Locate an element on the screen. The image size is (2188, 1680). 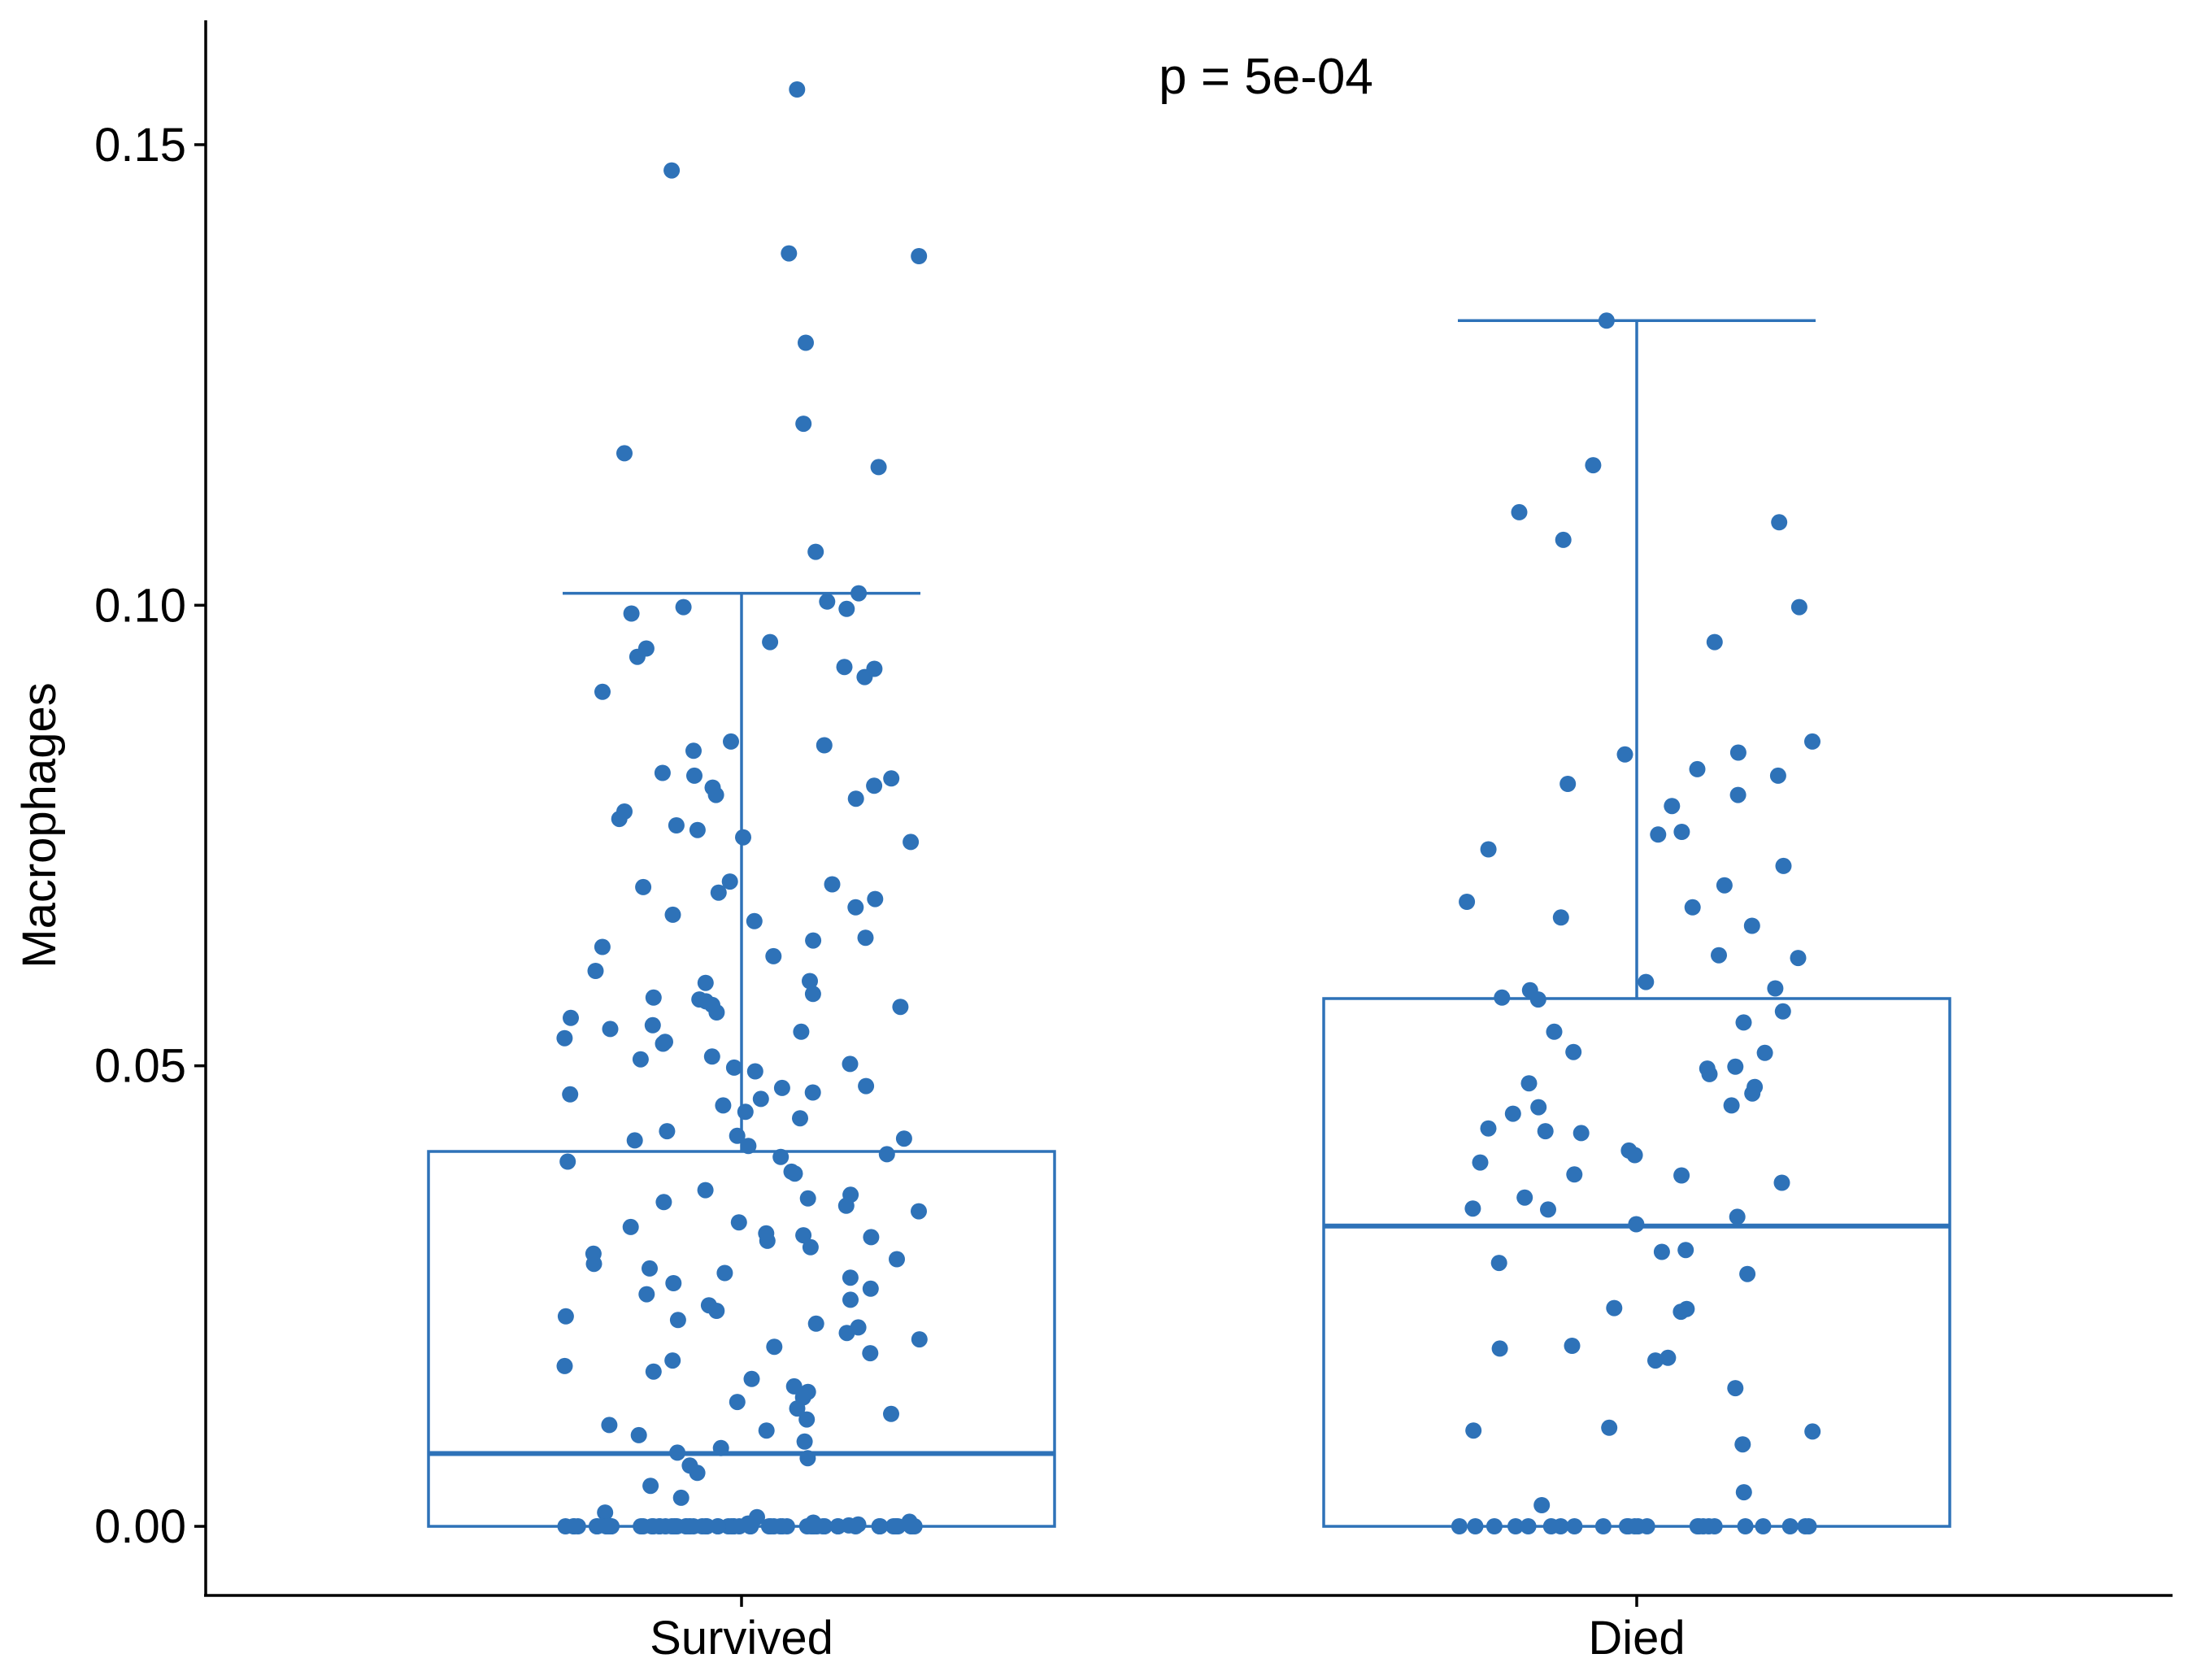
y-ticks: 0.00 0.05 0.10 0.15 is located at coordinates (150, 836).